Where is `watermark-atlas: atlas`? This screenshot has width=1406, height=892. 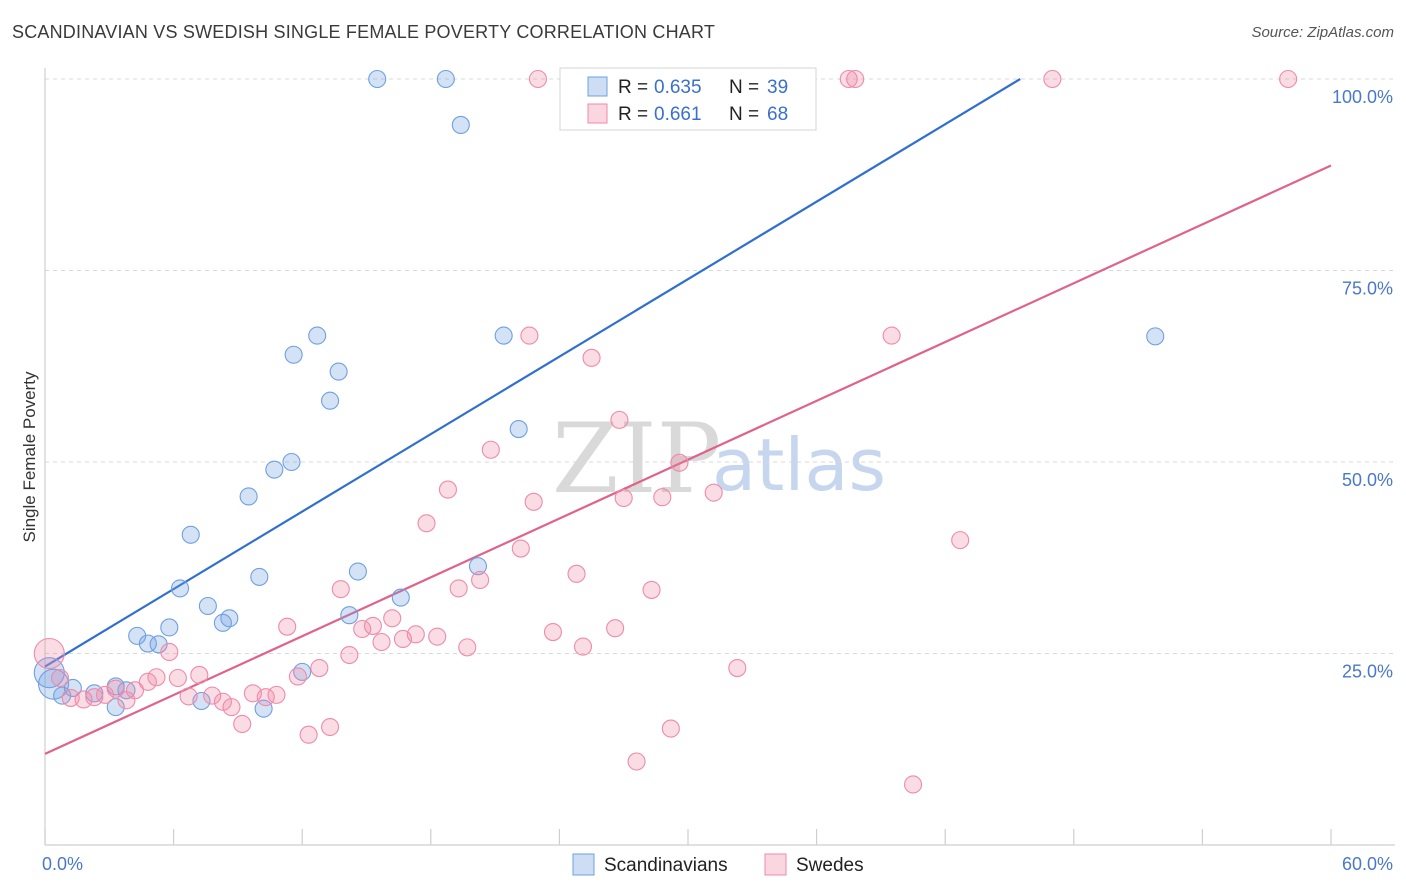
watermark-atlas: atlas is located at coordinates (799, 465).